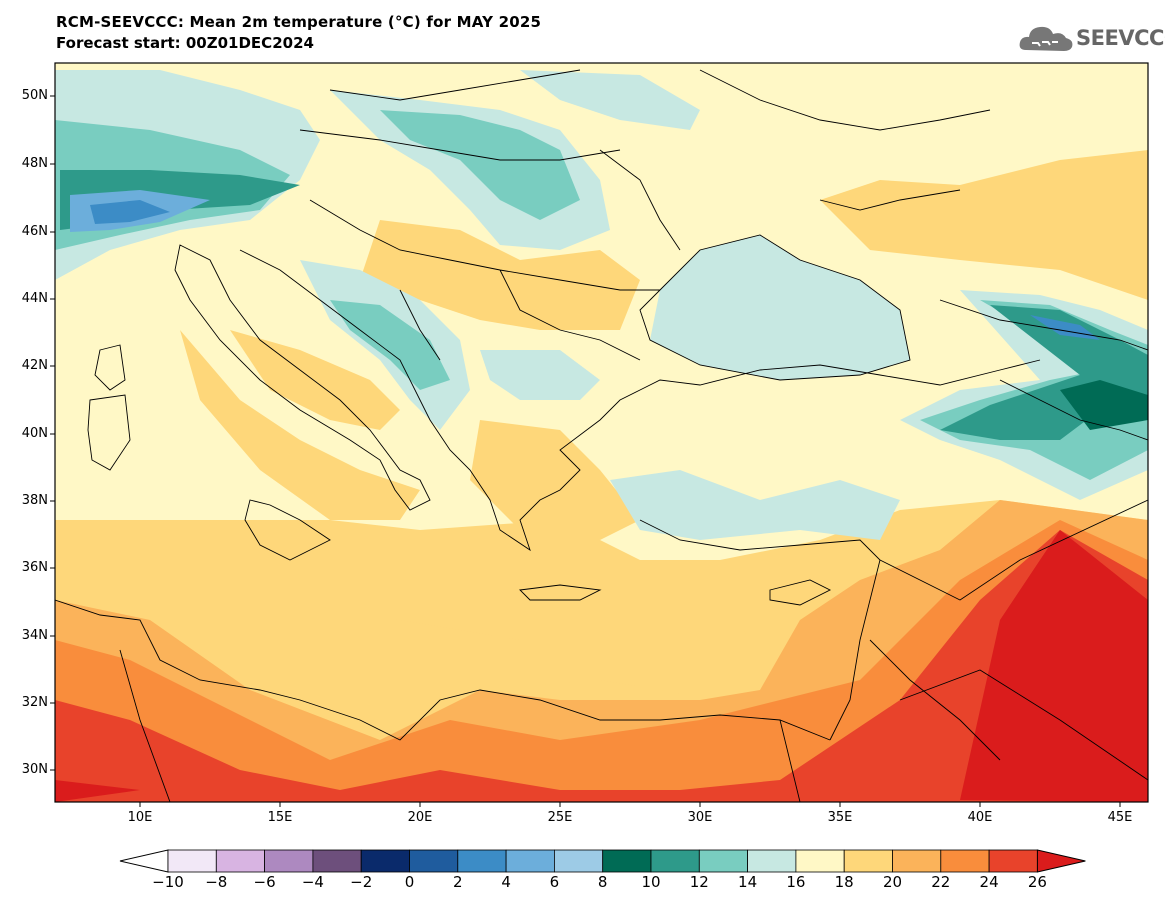 This screenshot has height=907, width=1165. Describe the element at coordinates (216, 882) in the screenshot. I see `colorbar-label: −8` at that location.